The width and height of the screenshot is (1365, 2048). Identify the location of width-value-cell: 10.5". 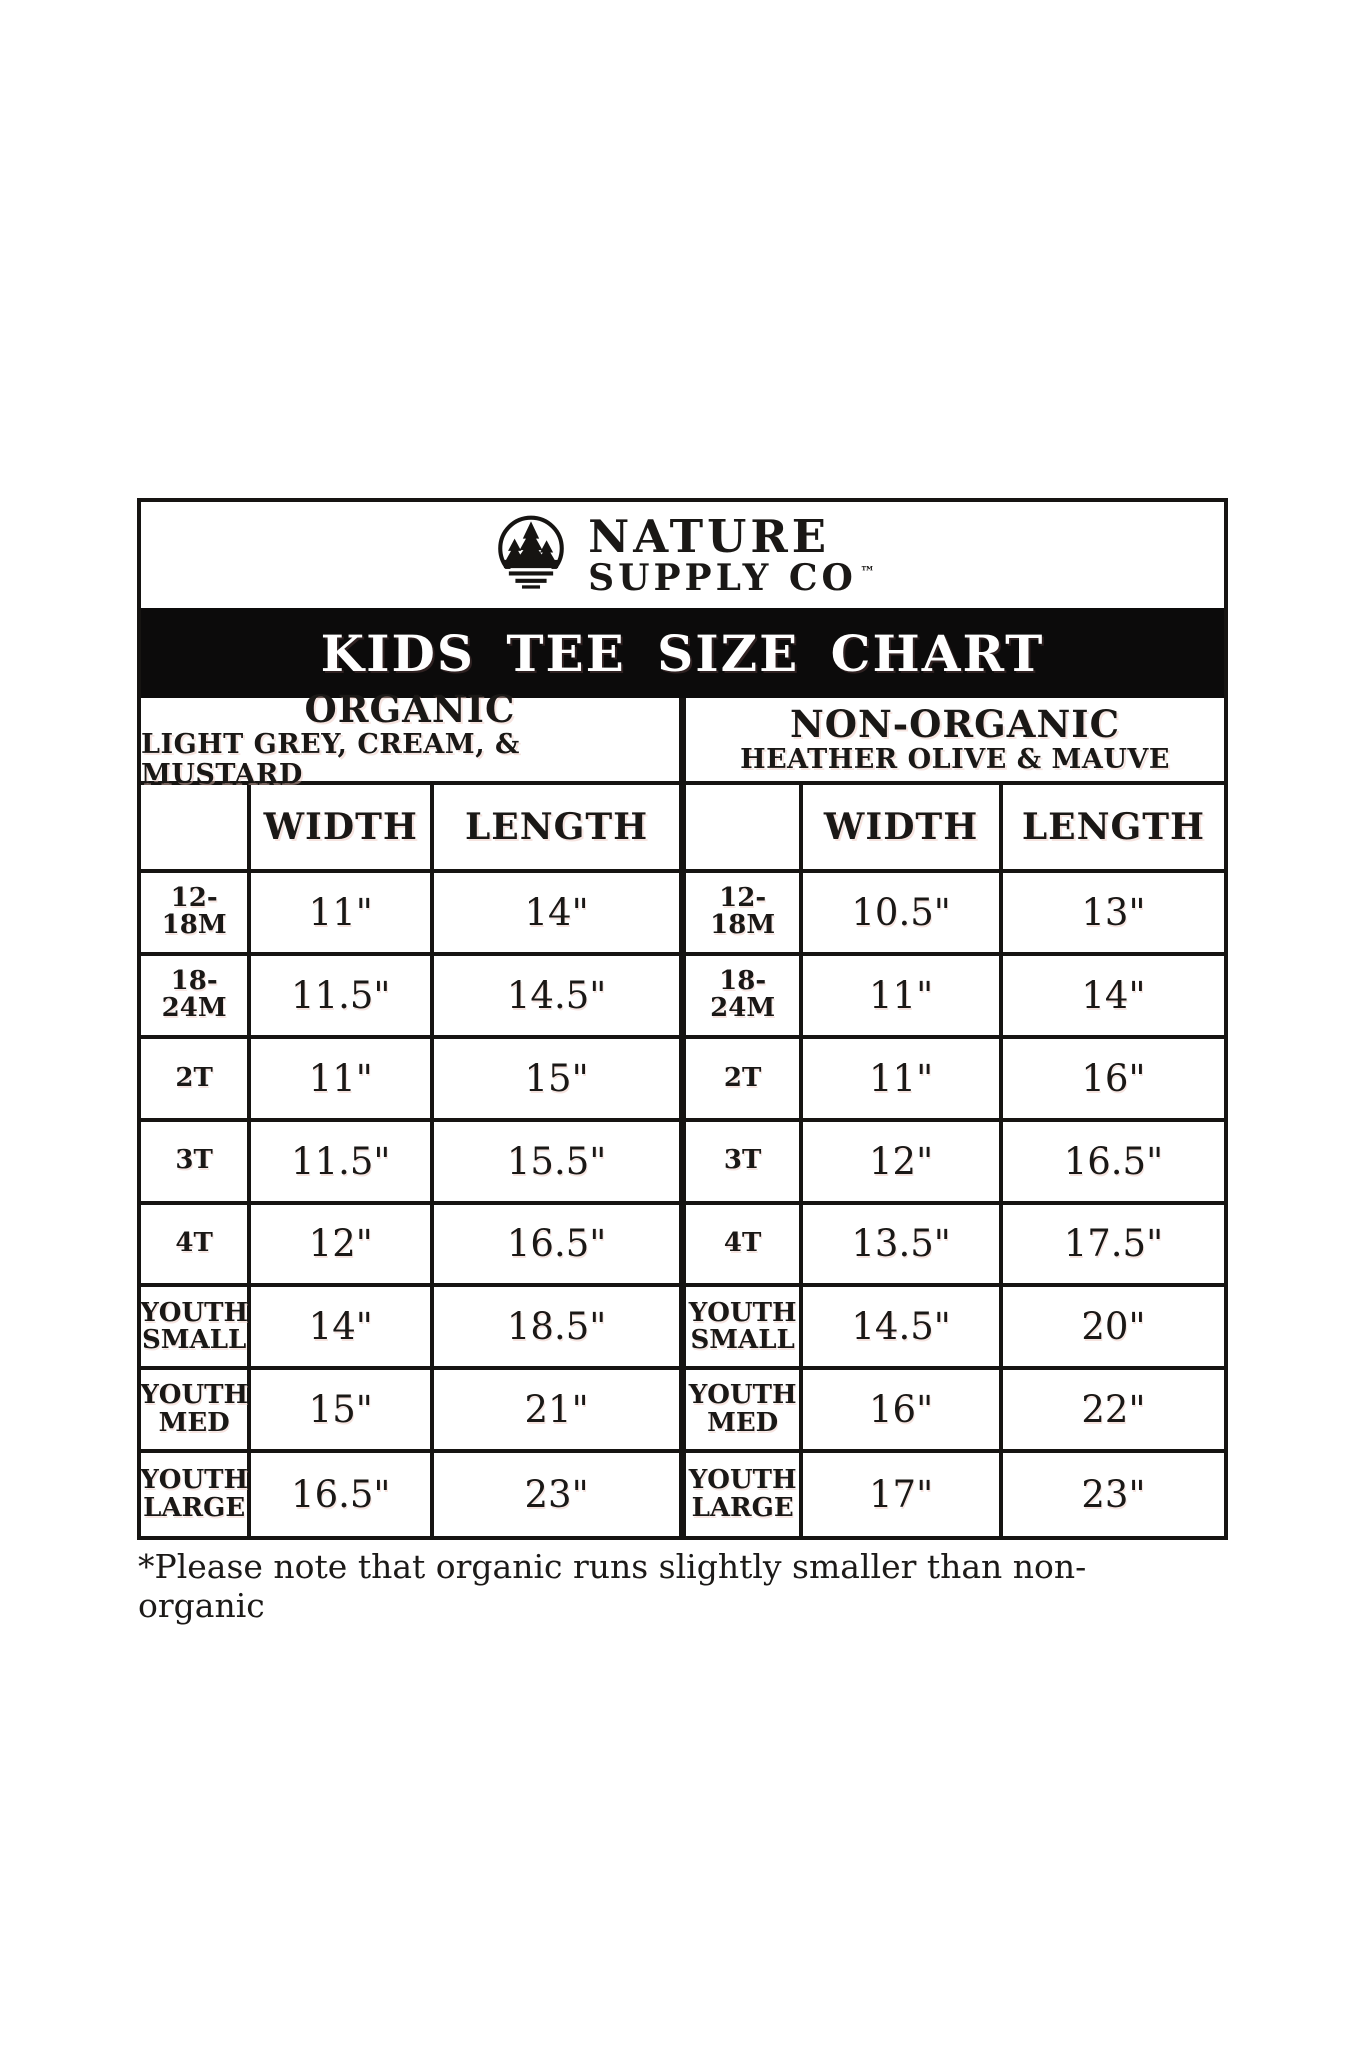
(903, 914).